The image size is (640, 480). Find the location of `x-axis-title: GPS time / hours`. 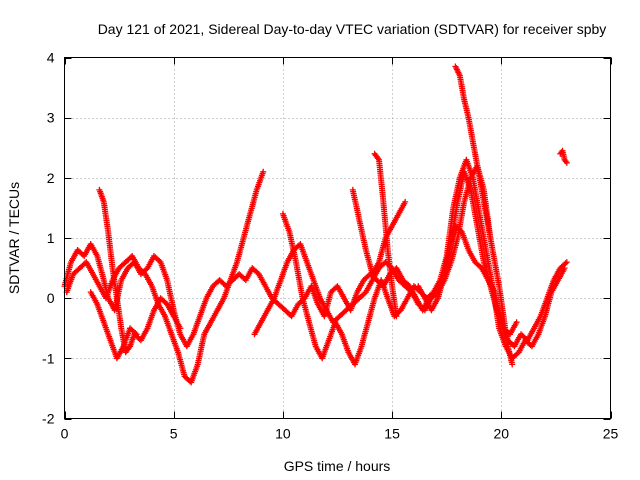

x-axis-title: GPS time / hours is located at coordinates (337, 466).